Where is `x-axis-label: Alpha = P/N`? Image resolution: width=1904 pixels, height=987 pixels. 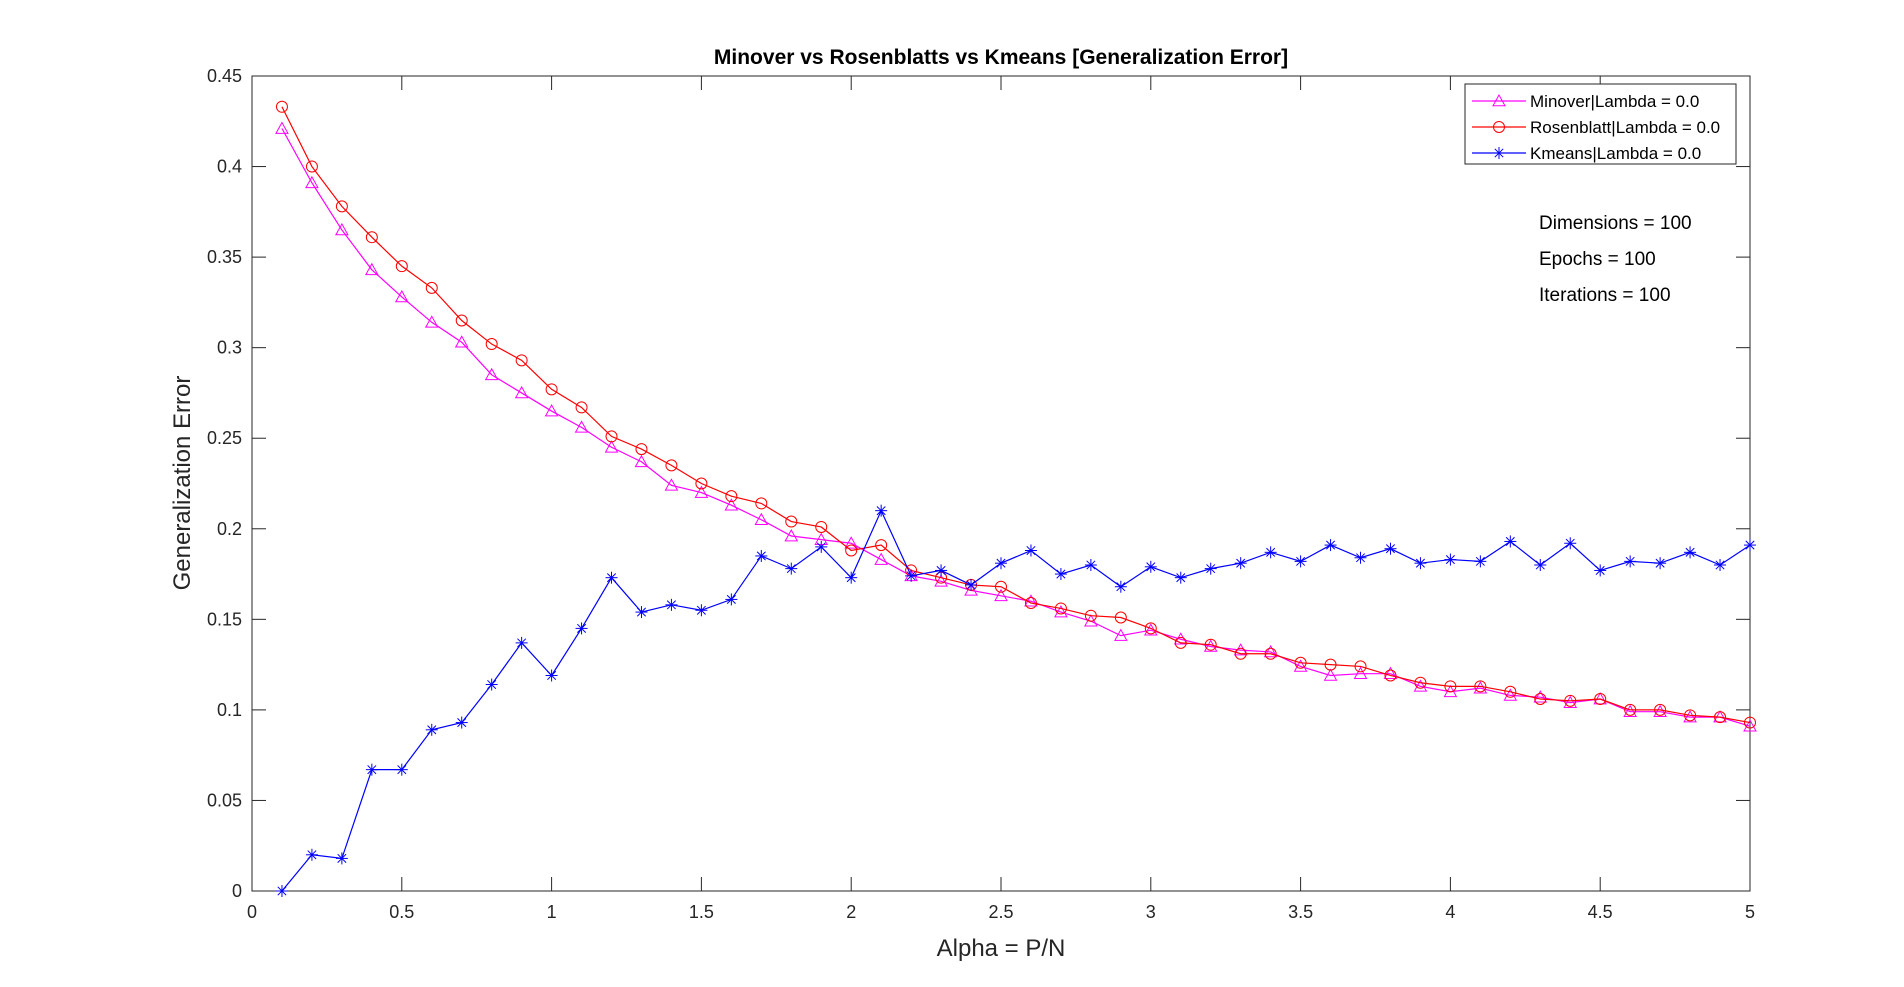 x-axis-label: Alpha = P/N is located at coordinates (1001, 948).